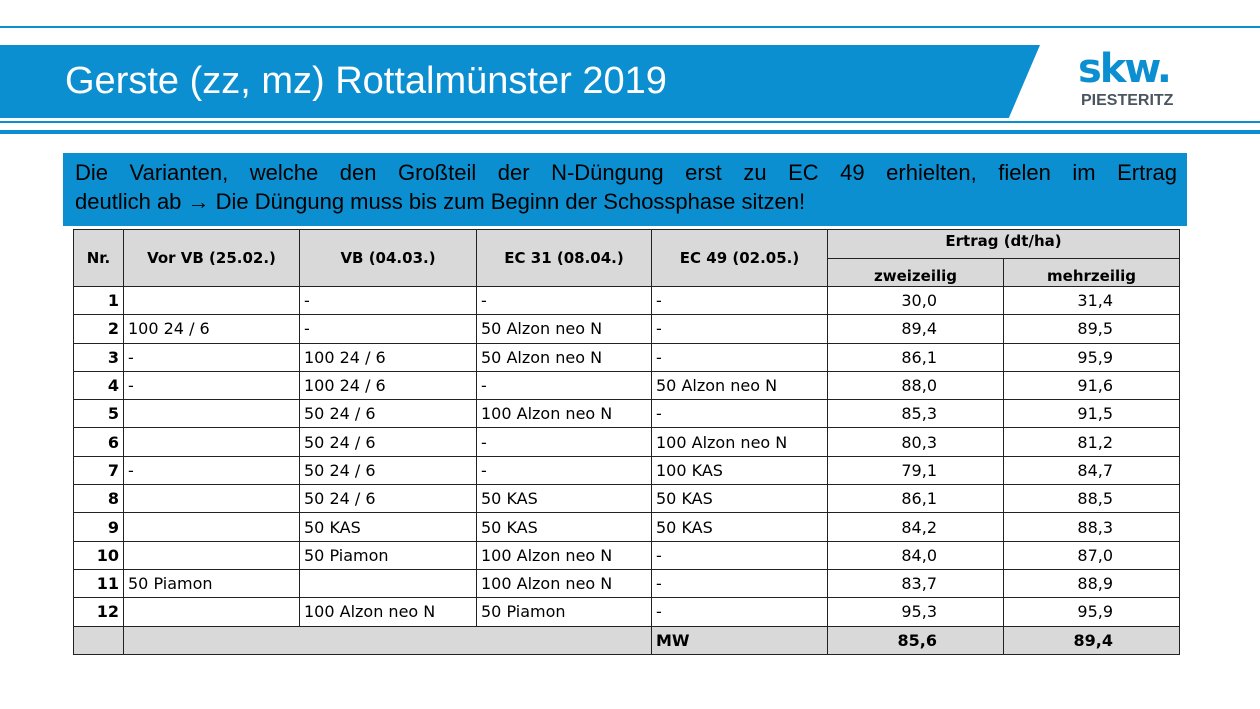 This screenshot has width=1260, height=709. Describe the element at coordinates (98, 583) in the screenshot. I see `cell-nr: 11` at that location.